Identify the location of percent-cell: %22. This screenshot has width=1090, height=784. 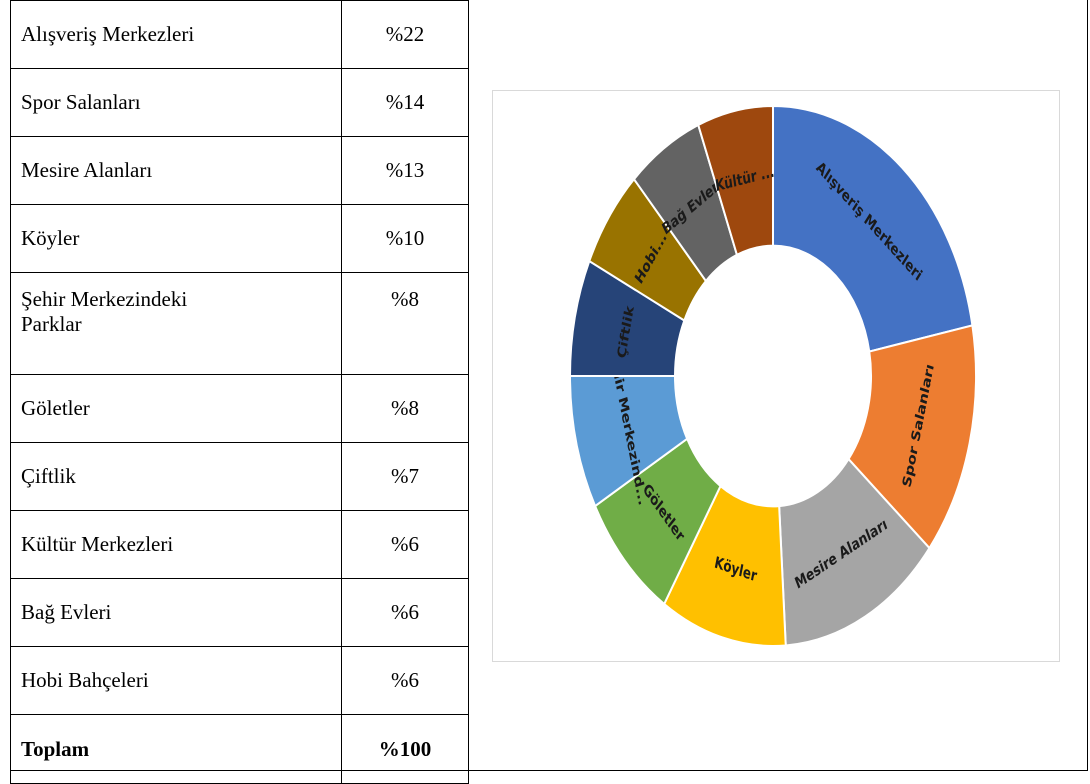
(405, 34).